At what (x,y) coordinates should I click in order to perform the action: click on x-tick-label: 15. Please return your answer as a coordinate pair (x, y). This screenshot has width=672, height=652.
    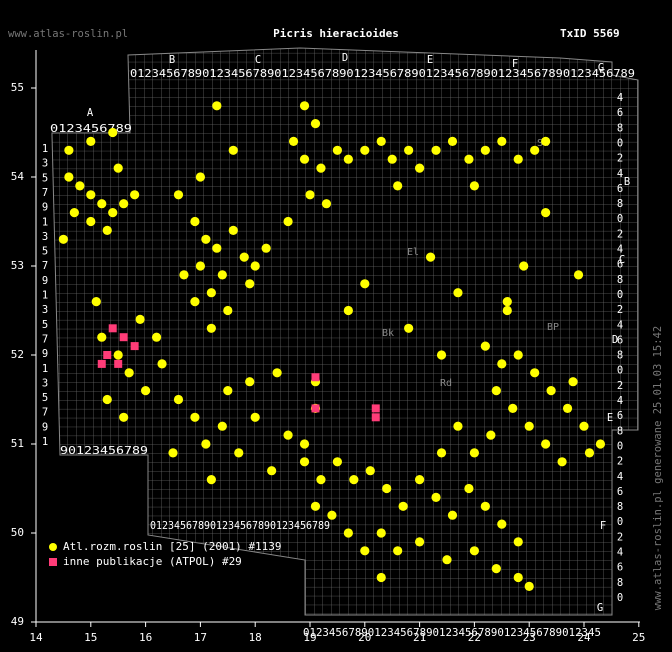
    Looking at the image, I should click on (90, 637).